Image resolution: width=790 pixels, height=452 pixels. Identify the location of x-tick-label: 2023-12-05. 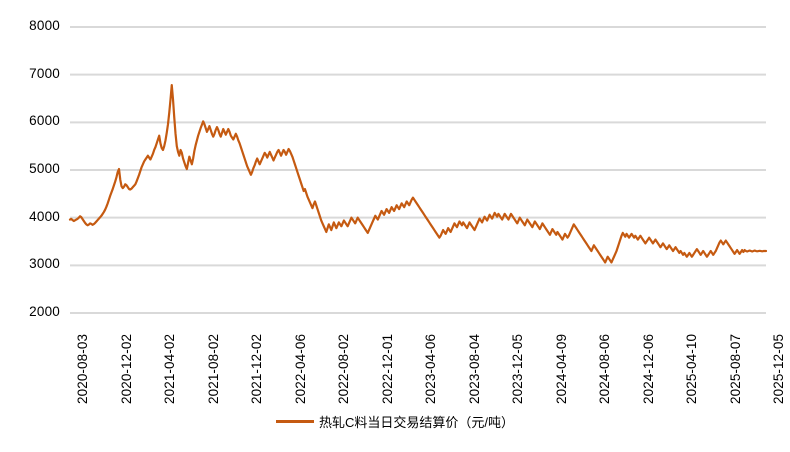
(517, 368).